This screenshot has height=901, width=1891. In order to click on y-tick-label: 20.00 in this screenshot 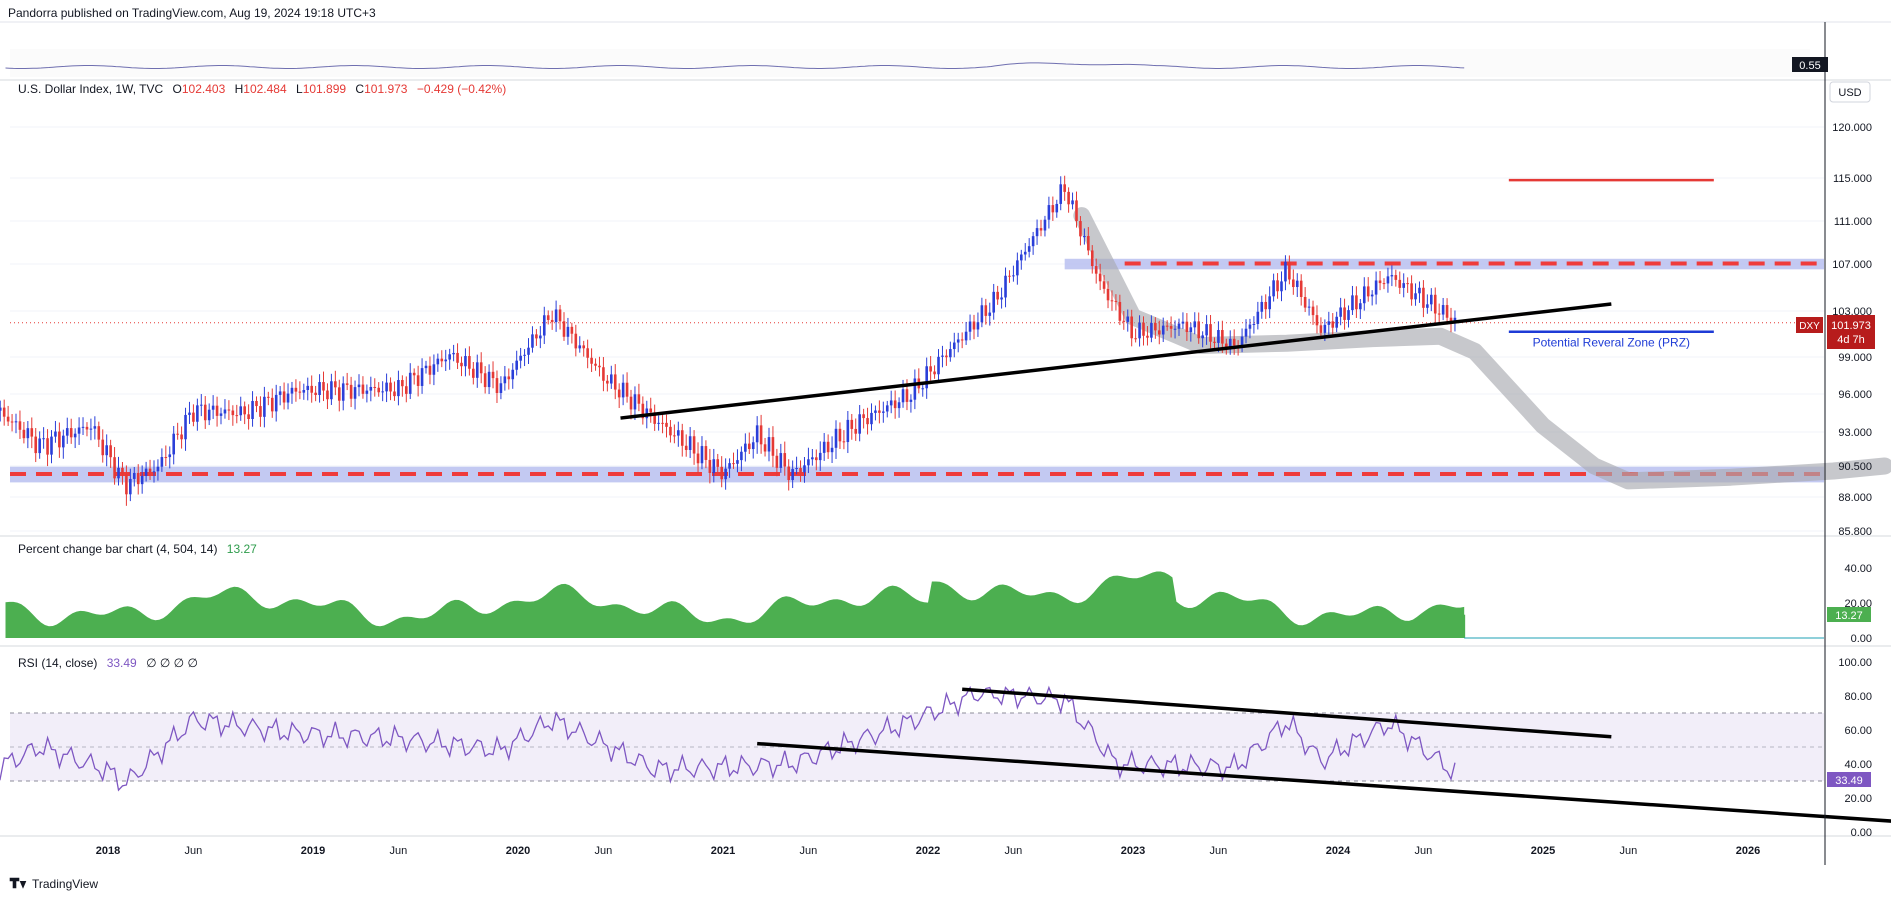, I will do `click(1858, 799)`.